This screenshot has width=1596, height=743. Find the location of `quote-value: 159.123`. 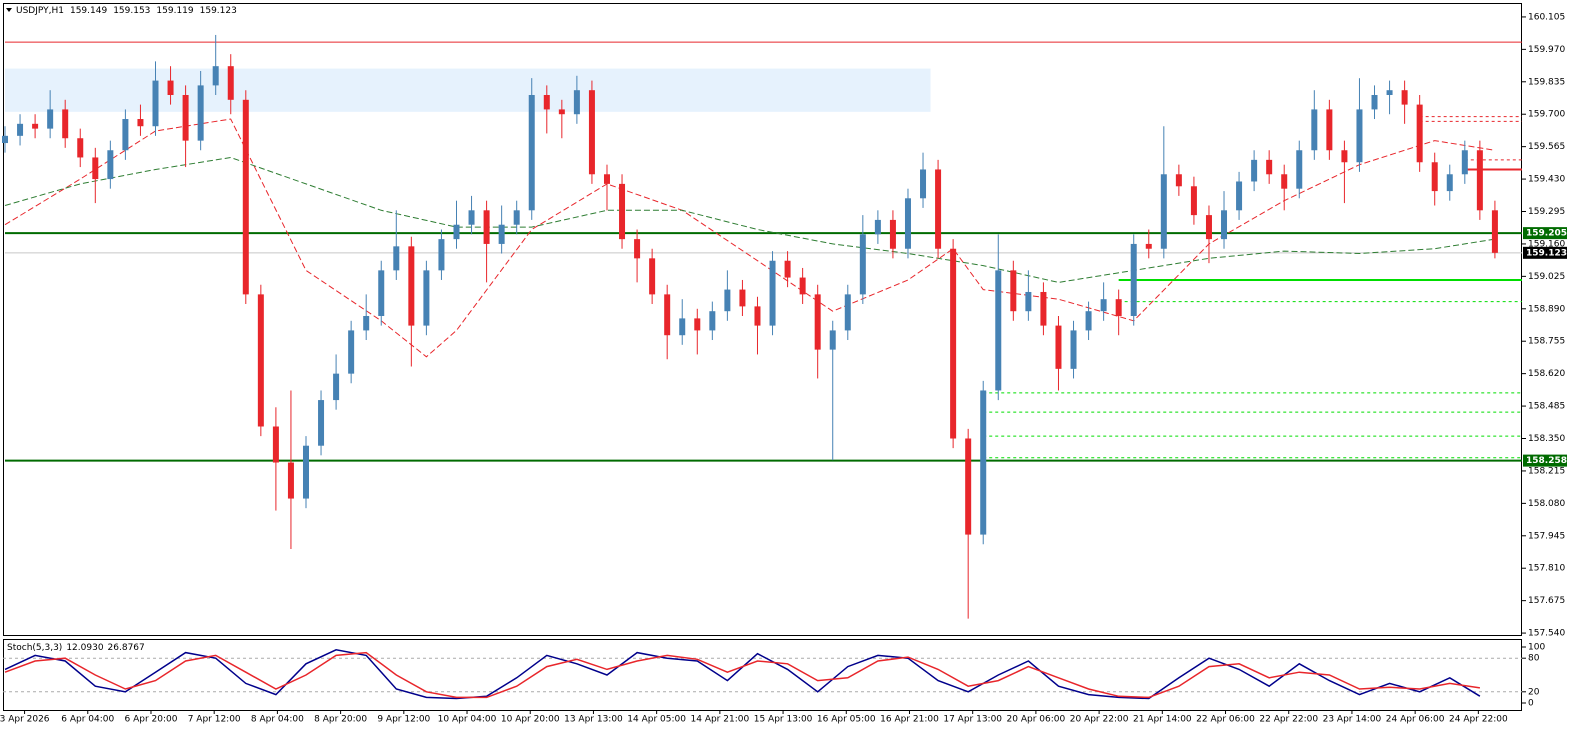

quote-value: 159.123 is located at coordinates (218, 11).